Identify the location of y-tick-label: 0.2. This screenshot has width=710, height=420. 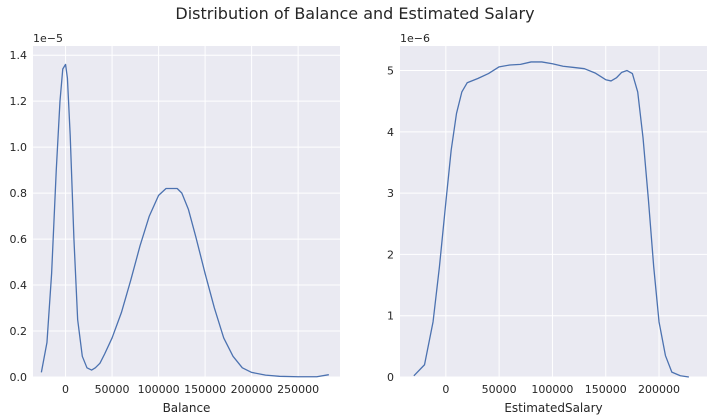
(19, 331).